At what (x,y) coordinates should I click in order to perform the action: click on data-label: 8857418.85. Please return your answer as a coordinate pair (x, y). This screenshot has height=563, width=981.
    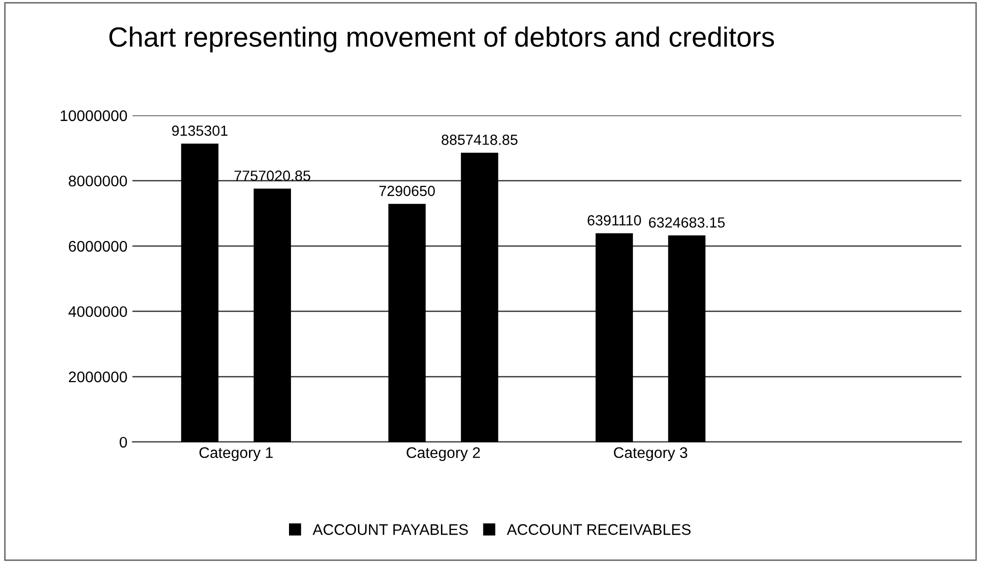
    Looking at the image, I should click on (480, 139).